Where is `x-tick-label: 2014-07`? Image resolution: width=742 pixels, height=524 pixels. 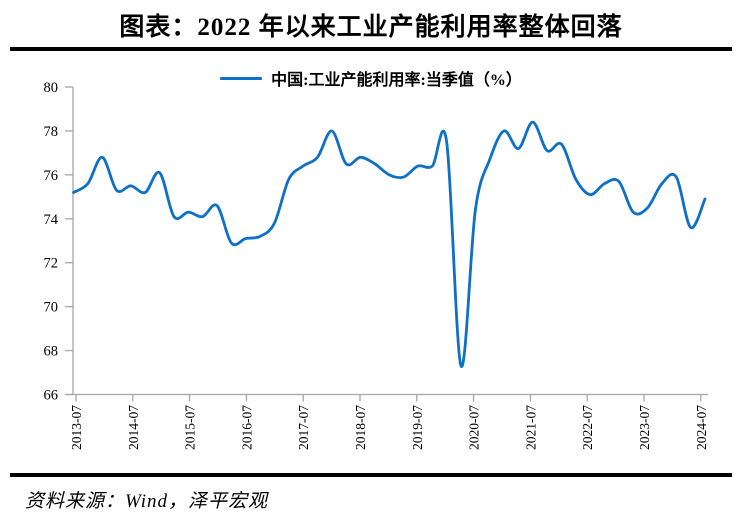
x-tick-label: 2014-07 is located at coordinates (133, 427).